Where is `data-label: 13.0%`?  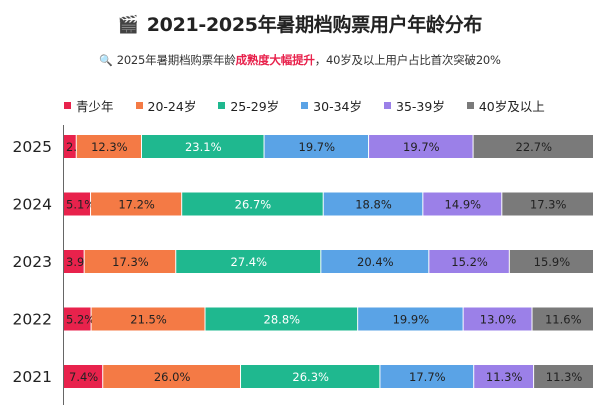 data-label: 13.0% is located at coordinates (498, 320).